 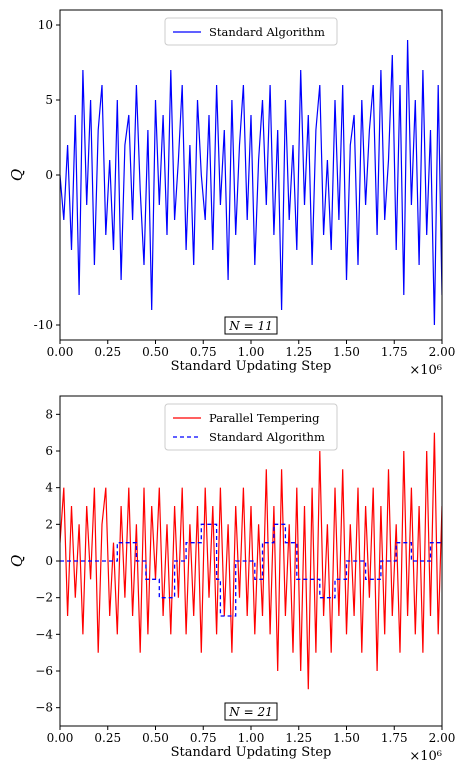 What do you see at coordinates (264, 418) in the screenshot?
I see `legend-entry: Parallel Tempering` at bounding box center [264, 418].